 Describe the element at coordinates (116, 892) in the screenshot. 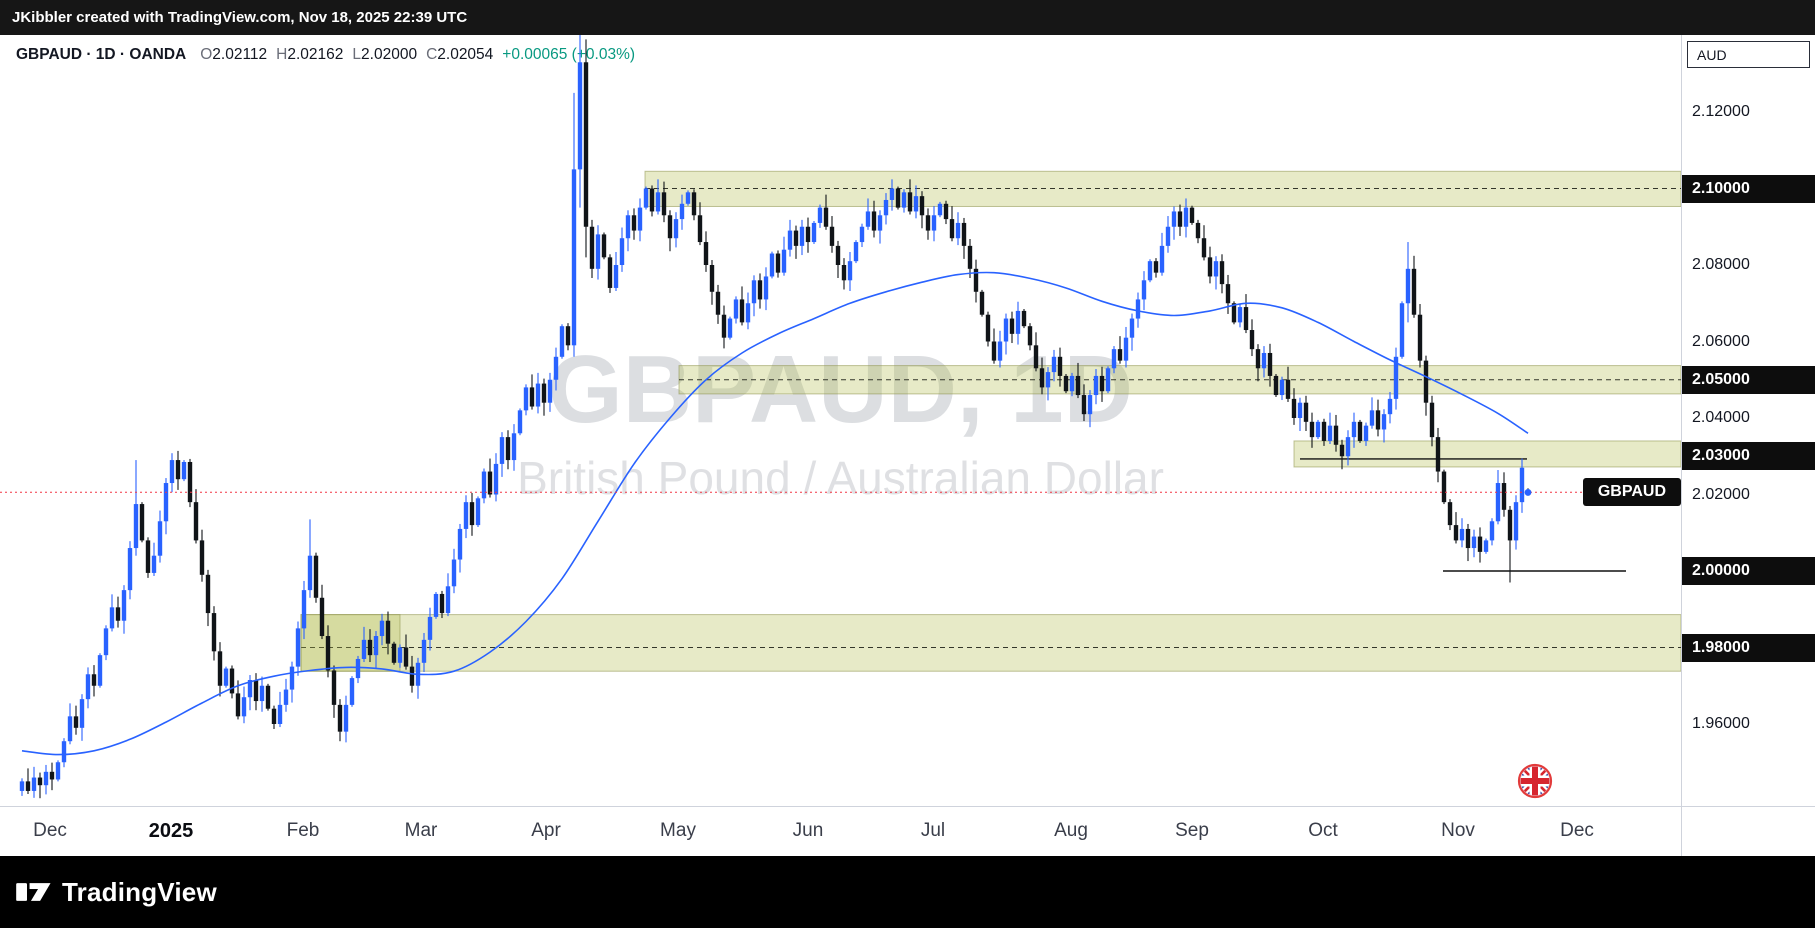

I see `tradingview-logo: TradingView` at that location.